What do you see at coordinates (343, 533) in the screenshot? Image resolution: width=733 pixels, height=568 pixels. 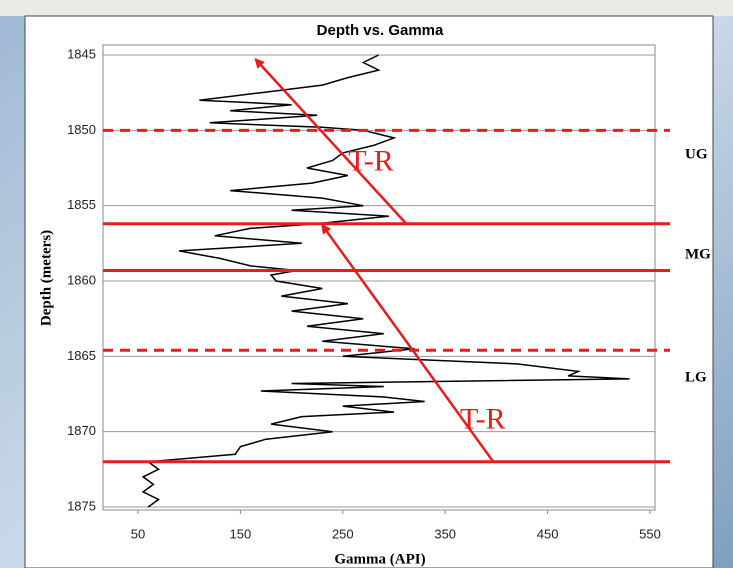 I see `x-tick-label: 250` at bounding box center [343, 533].